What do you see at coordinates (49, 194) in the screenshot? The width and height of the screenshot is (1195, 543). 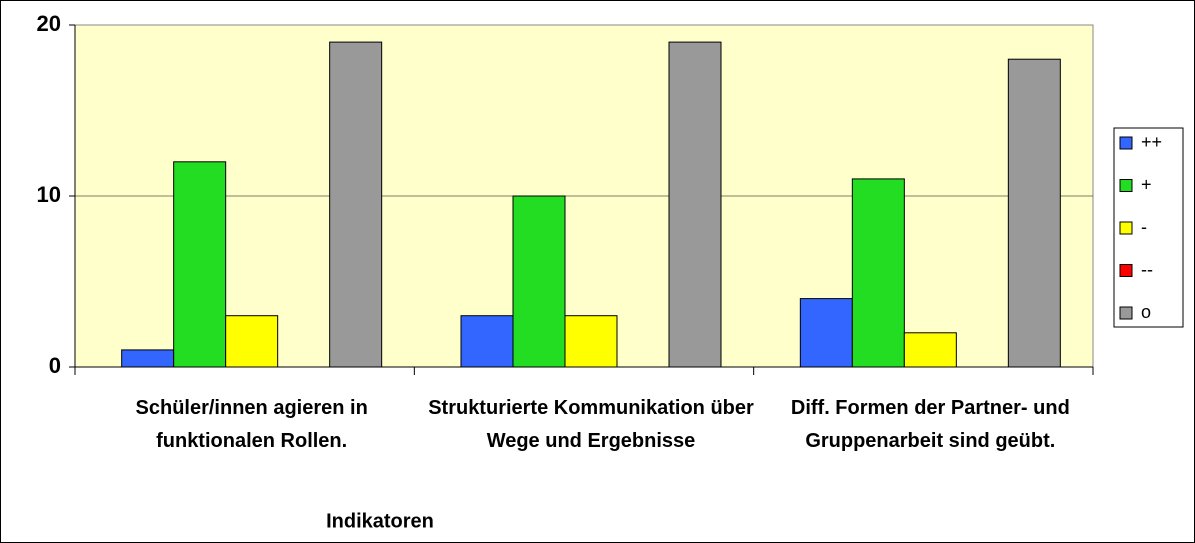 I see `y-tick-label: 10` at bounding box center [49, 194].